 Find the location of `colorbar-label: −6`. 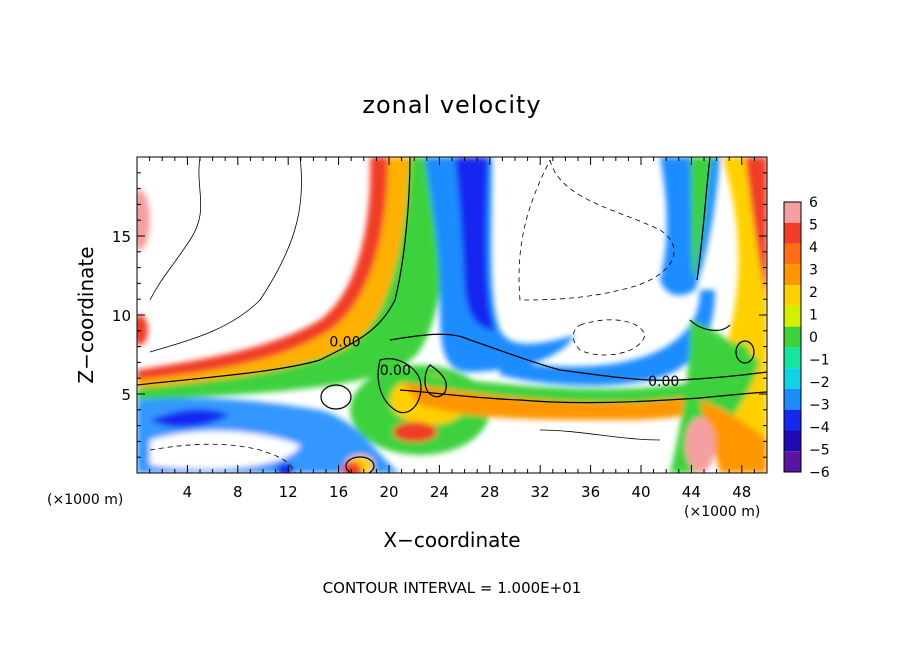

colorbar-label: −6 is located at coordinates (819, 473).